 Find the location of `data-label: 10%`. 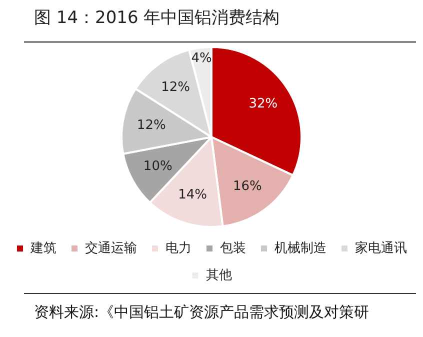

data-label: 10% is located at coordinates (157, 166).